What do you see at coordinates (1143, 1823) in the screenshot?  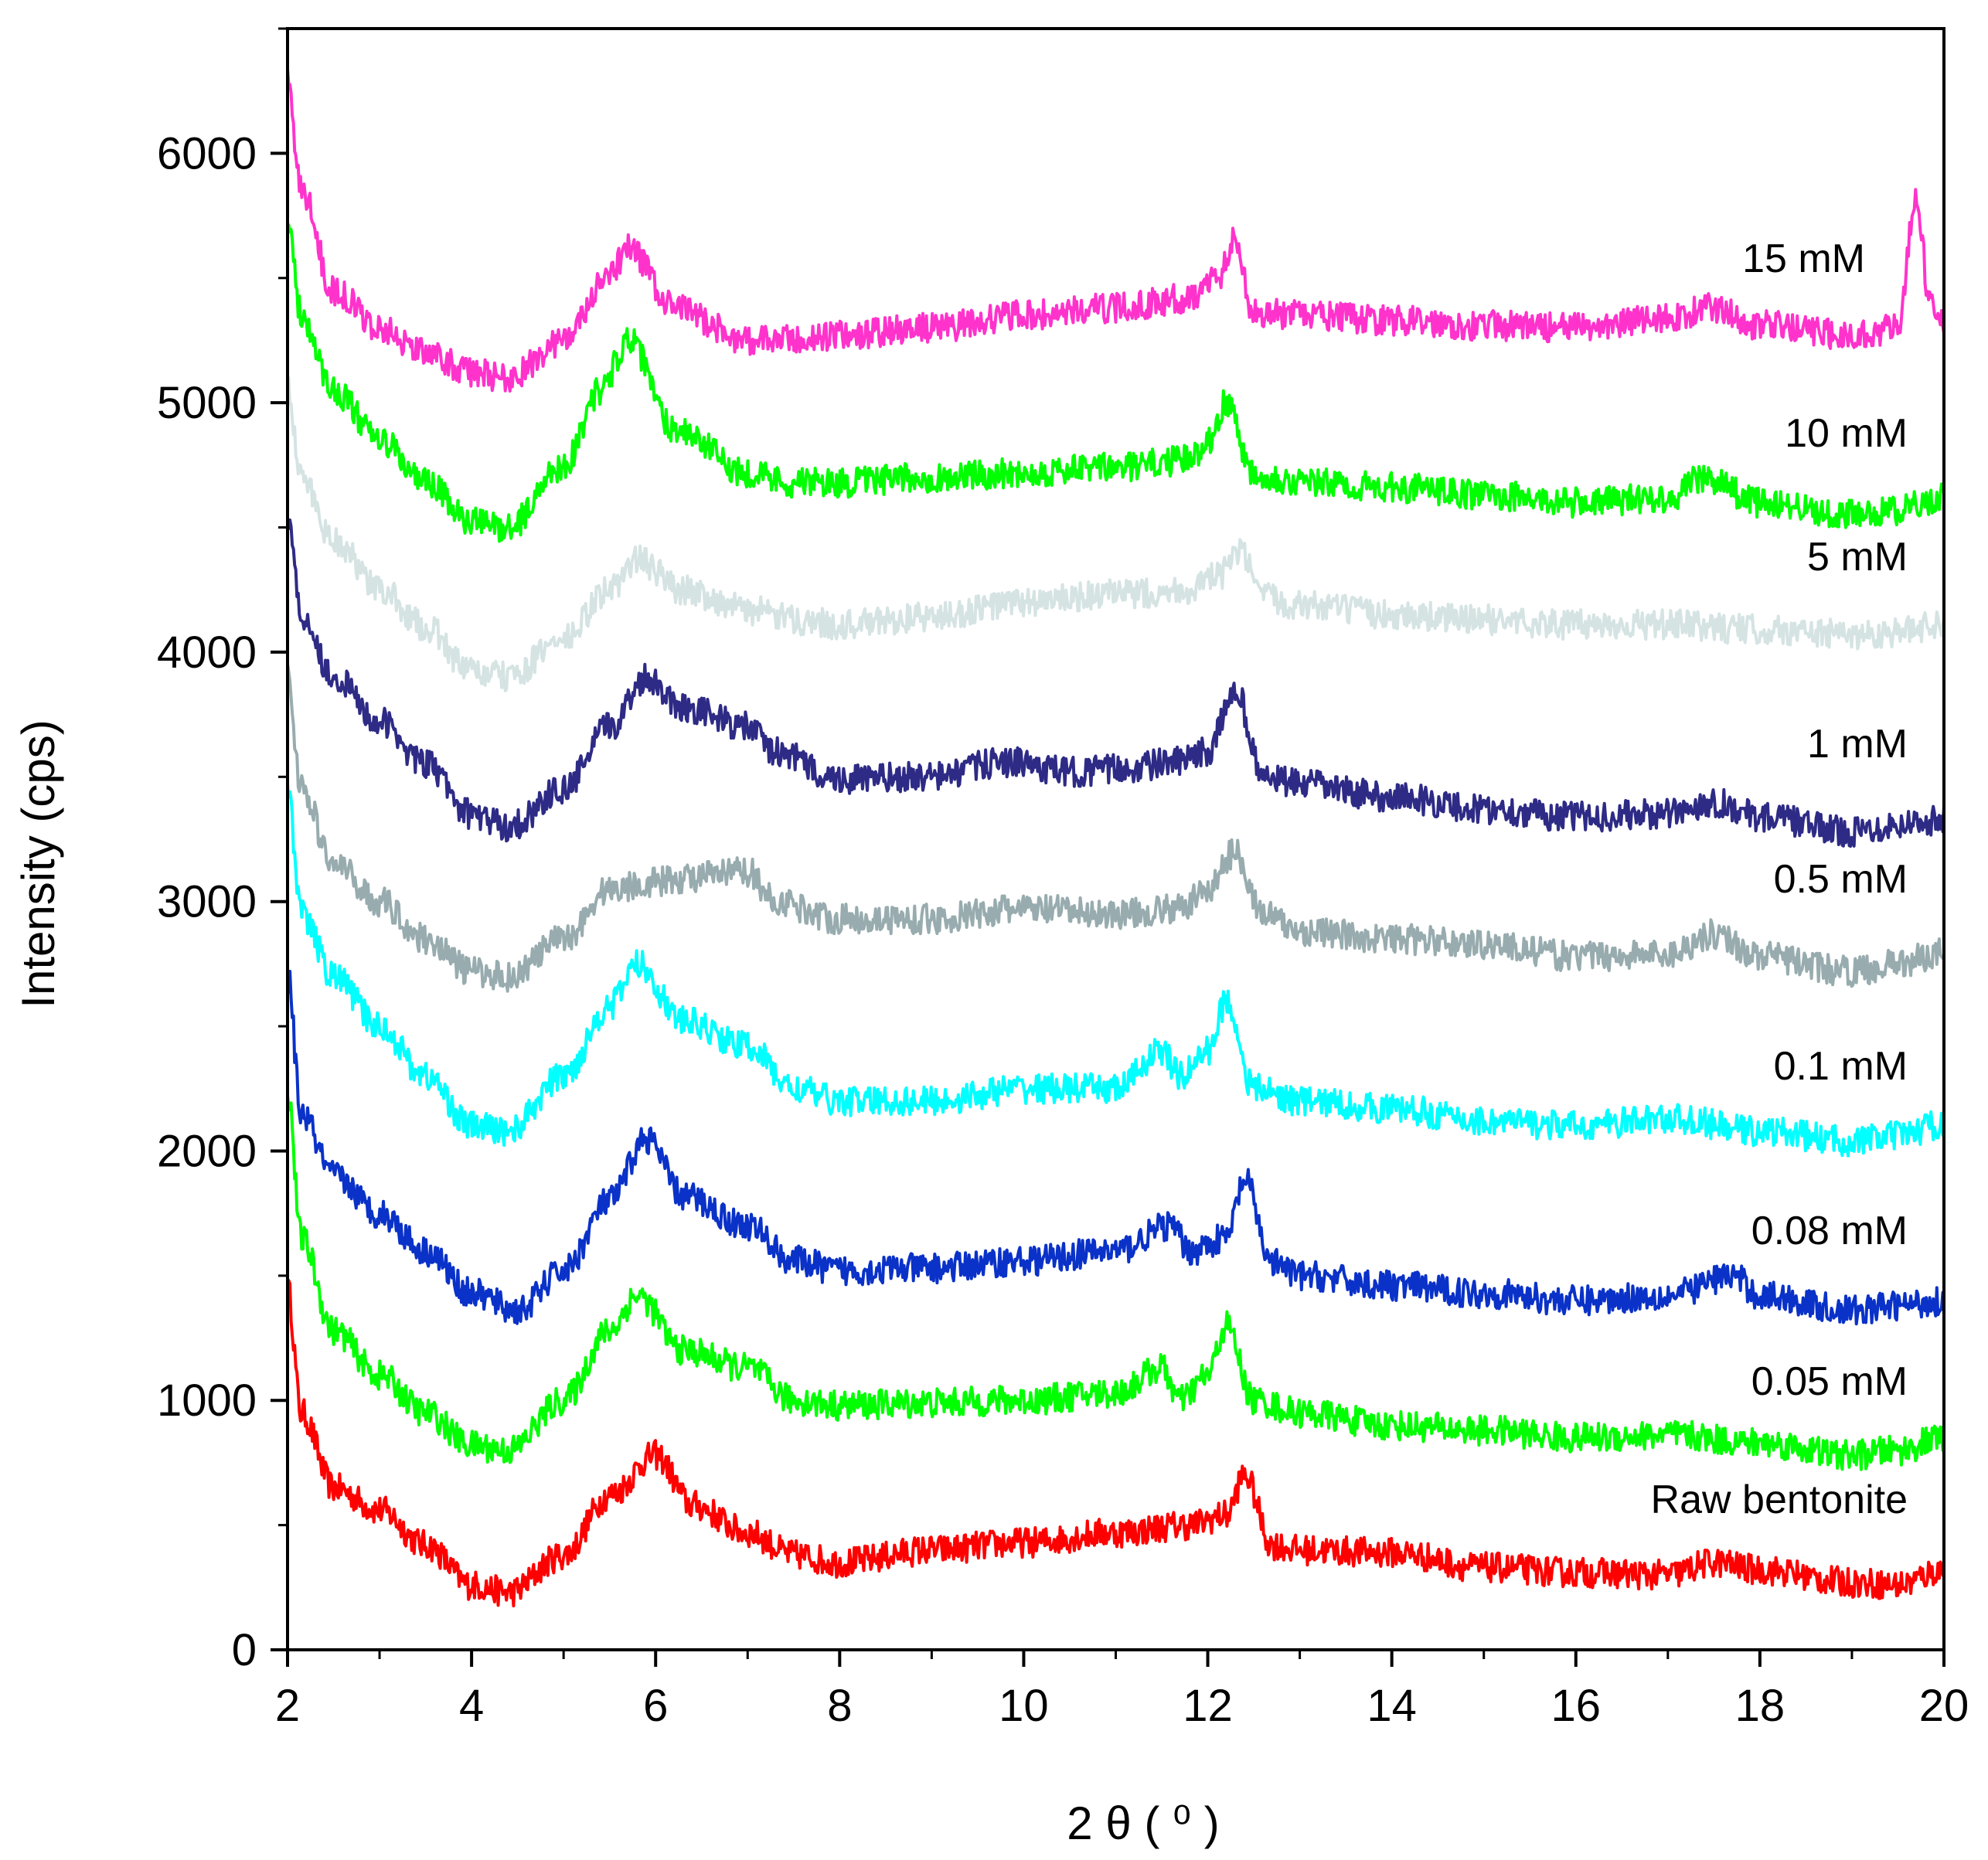 I see `x-axis-title: 2 θ ( ⁰ )` at bounding box center [1143, 1823].